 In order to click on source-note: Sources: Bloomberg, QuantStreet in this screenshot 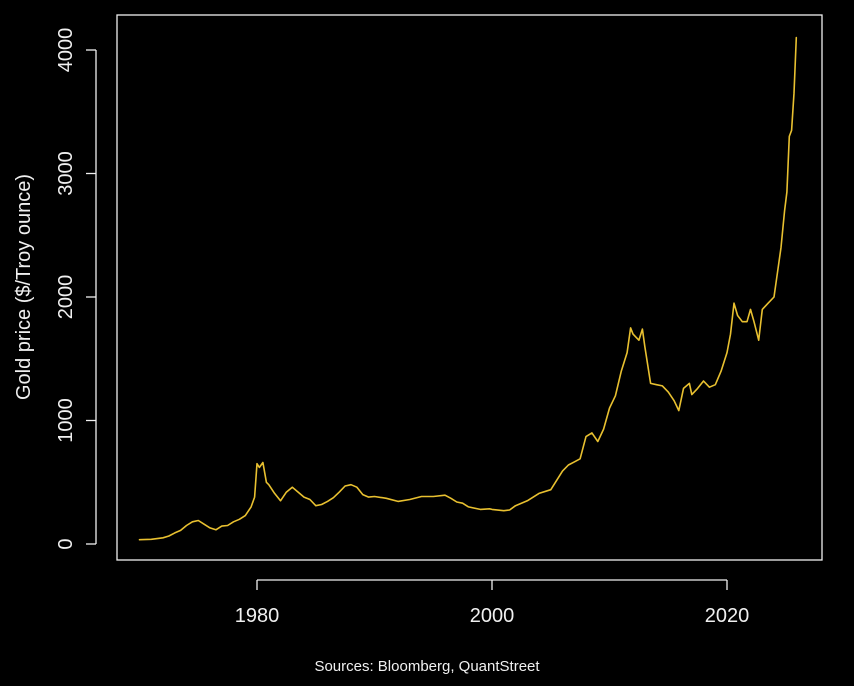, I will do `click(427, 666)`.